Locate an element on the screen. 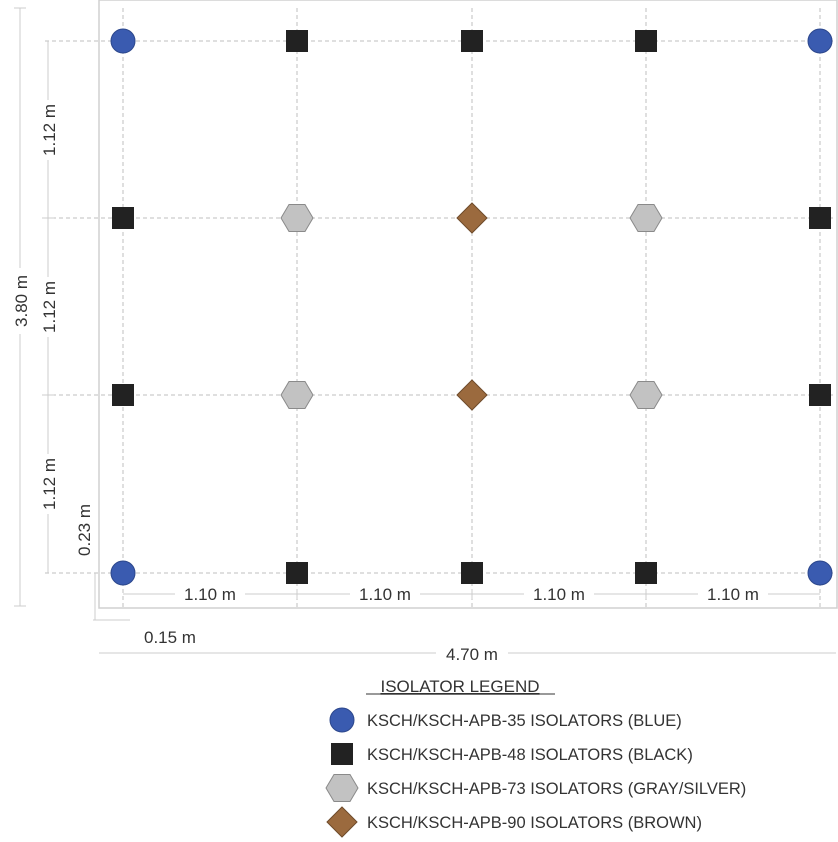 This screenshot has height=842, width=838. column-spacing-label-1: 1.10 m is located at coordinates (210, 594).